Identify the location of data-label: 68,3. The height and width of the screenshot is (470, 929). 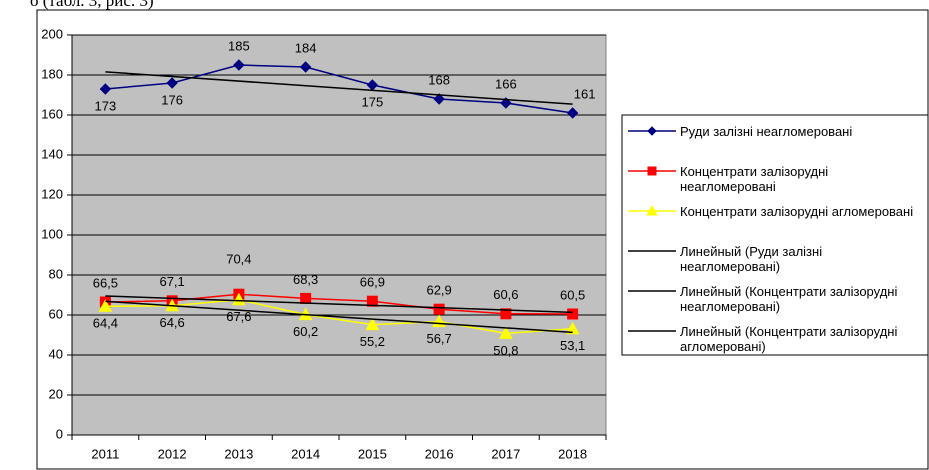
(305, 279).